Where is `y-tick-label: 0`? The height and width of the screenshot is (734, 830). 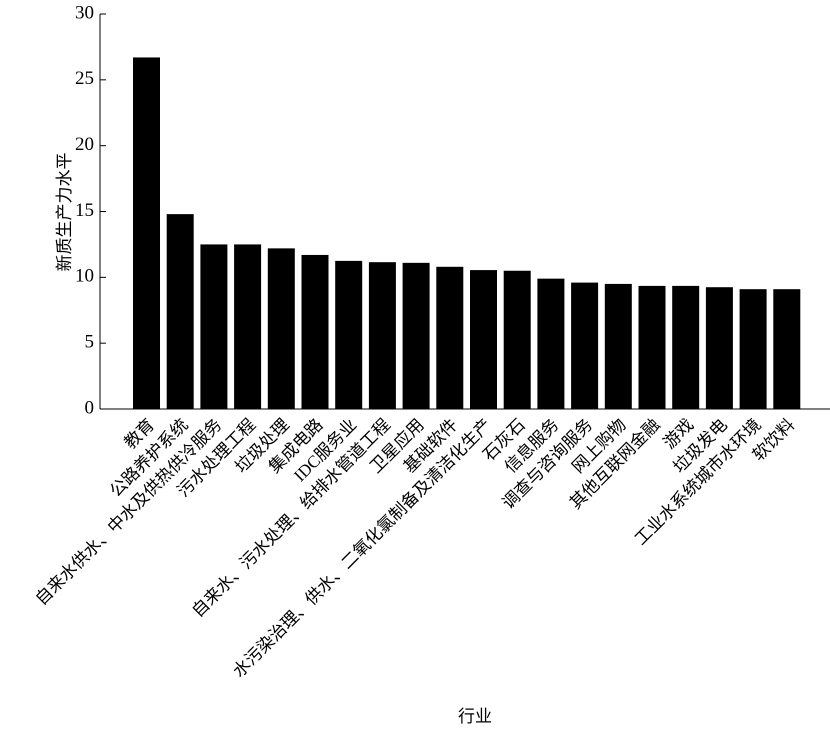 y-tick-label: 0 is located at coordinates (90, 407).